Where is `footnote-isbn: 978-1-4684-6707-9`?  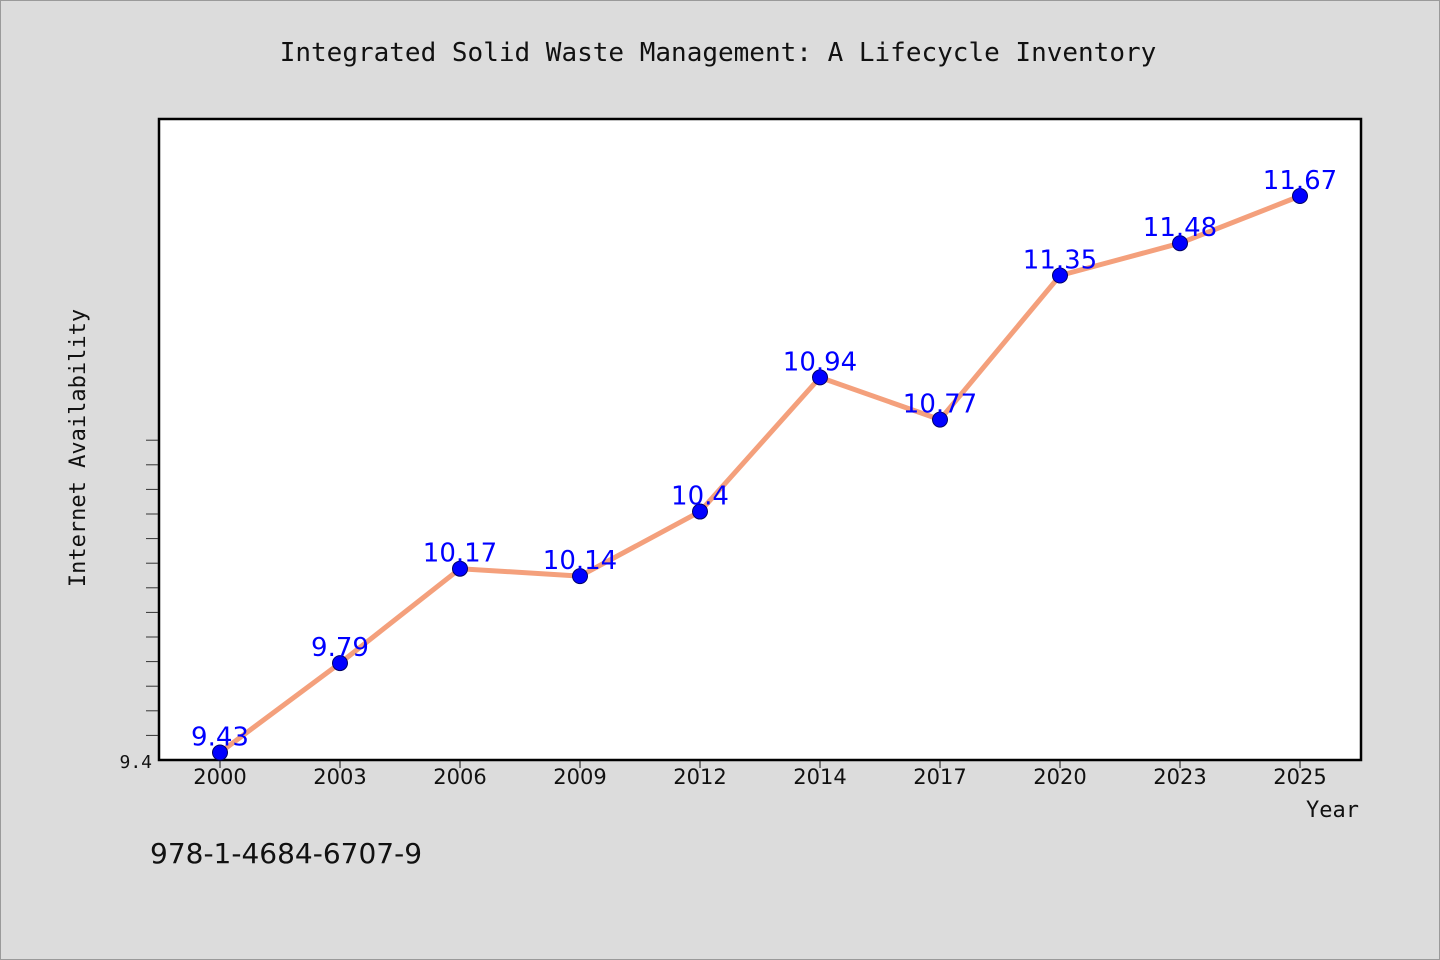 footnote-isbn: 978-1-4684-6707-9 is located at coordinates (286, 853).